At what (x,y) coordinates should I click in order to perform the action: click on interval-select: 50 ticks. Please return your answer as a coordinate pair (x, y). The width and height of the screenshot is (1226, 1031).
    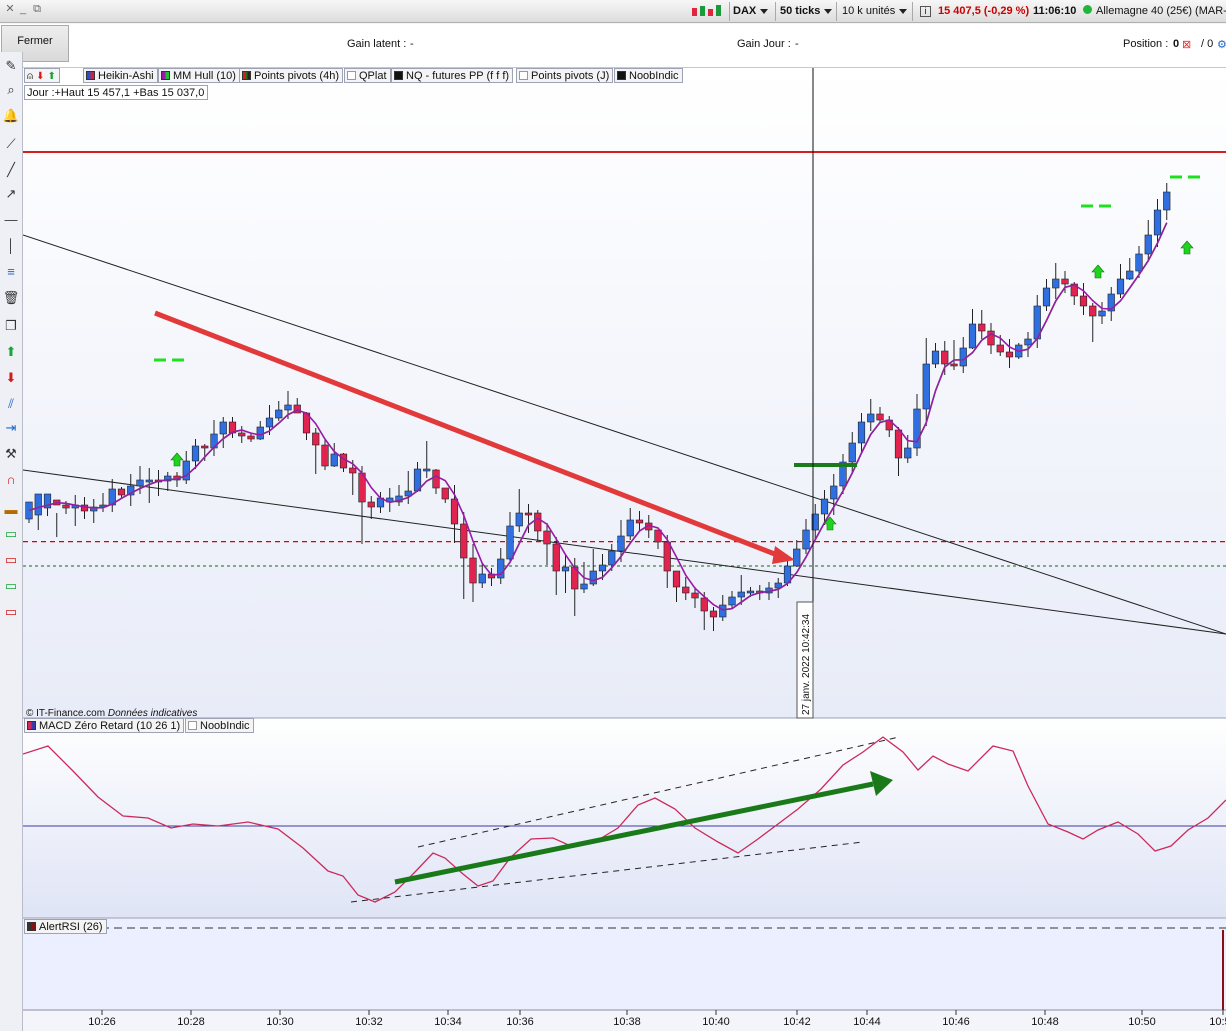
    Looking at the image, I should click on (806, 11).